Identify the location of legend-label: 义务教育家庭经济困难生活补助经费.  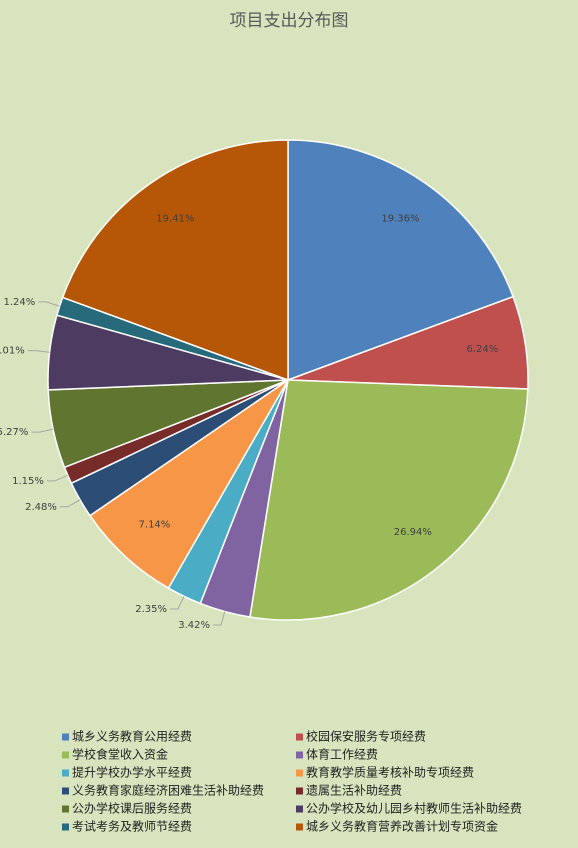
(168, 790).